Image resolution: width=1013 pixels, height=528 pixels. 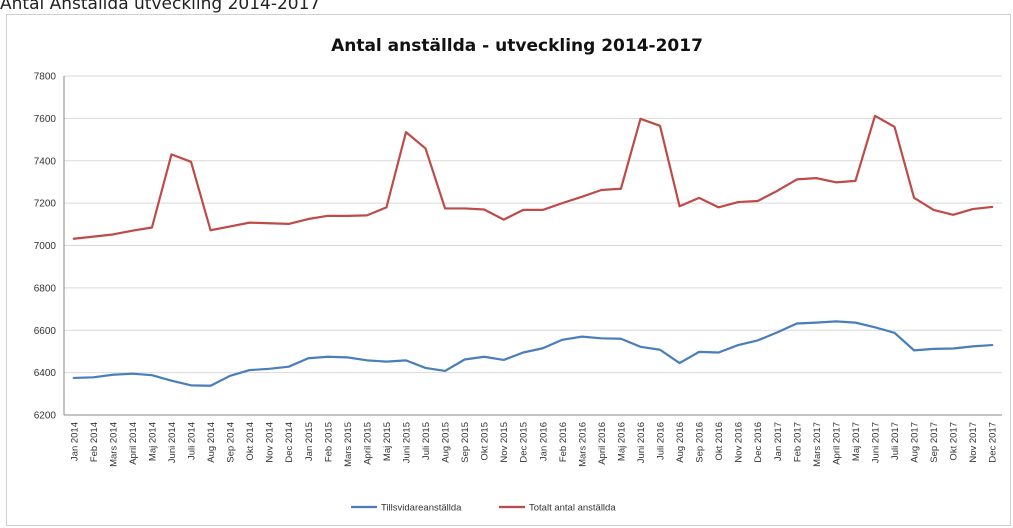 What do you see at coordinates (387, 441) in the screenshot?
I see `x-tick-label: Maj 2015` at bounding box center [387, 441].